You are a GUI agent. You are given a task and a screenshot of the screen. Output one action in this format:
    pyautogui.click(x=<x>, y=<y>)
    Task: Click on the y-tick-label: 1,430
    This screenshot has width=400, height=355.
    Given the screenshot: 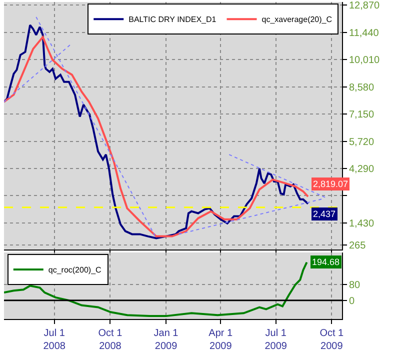 What is the action you would take?
    pyautogui.click(x=361, y=224)
    